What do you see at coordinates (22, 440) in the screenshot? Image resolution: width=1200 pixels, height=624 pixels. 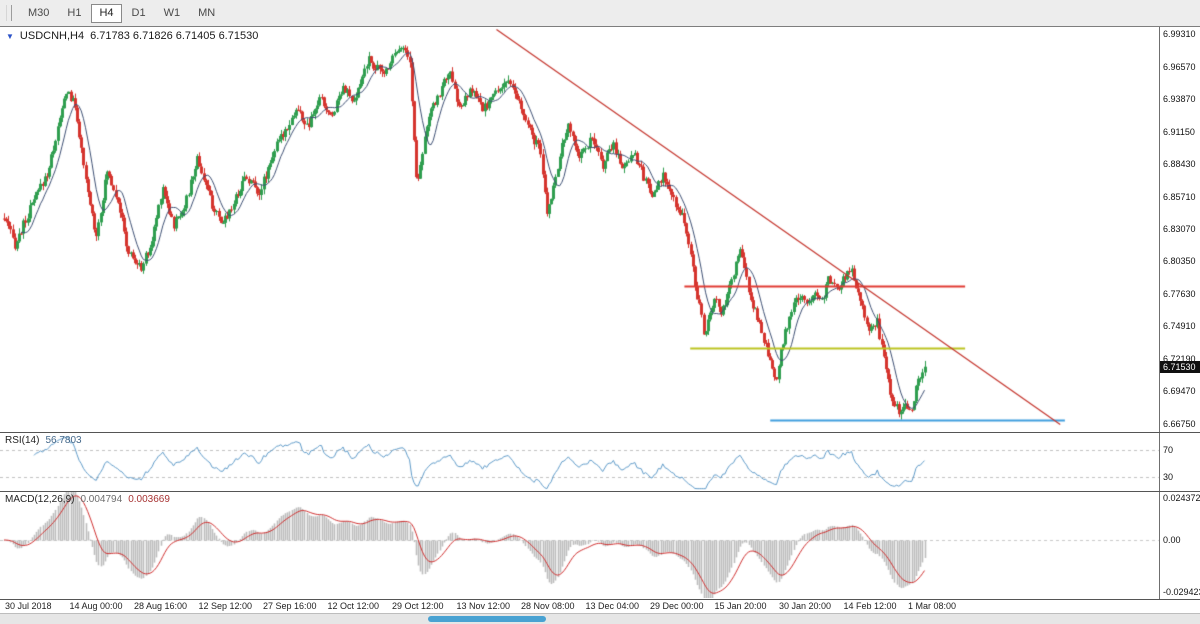 I see `rsi-name: RSI(14)` at bounding box center [22, 440].